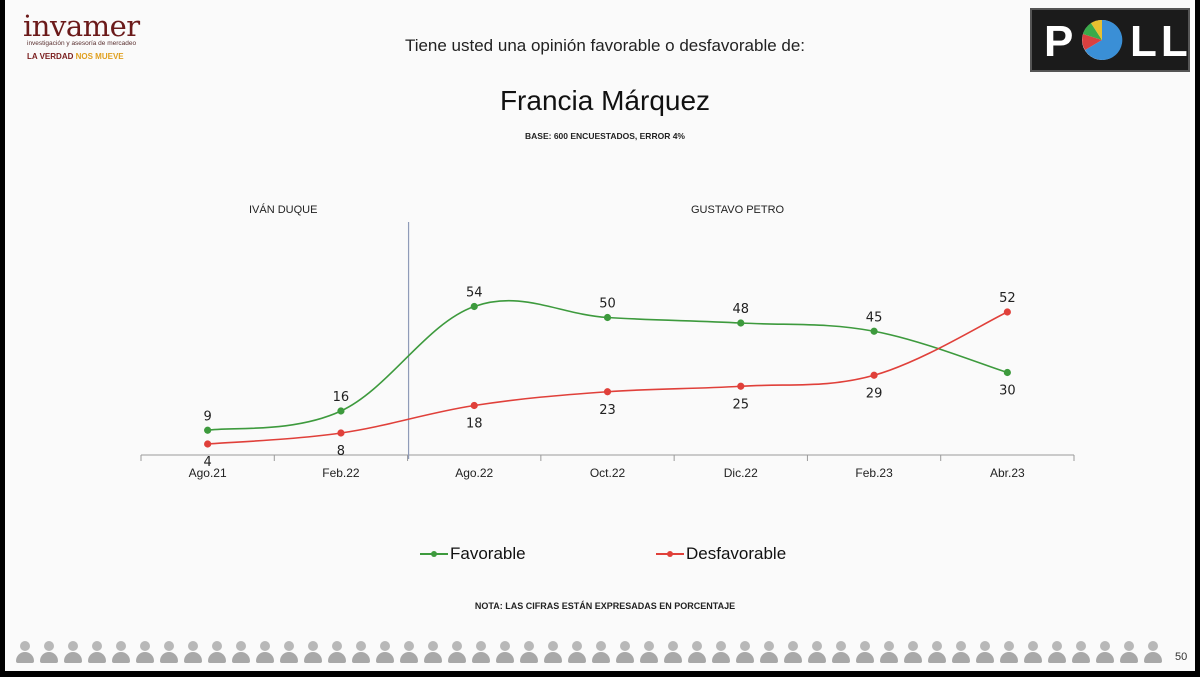 The height and width of the screenshot is (677, 1200). I want to click on pie-chart-icon, so click(1102, 39).